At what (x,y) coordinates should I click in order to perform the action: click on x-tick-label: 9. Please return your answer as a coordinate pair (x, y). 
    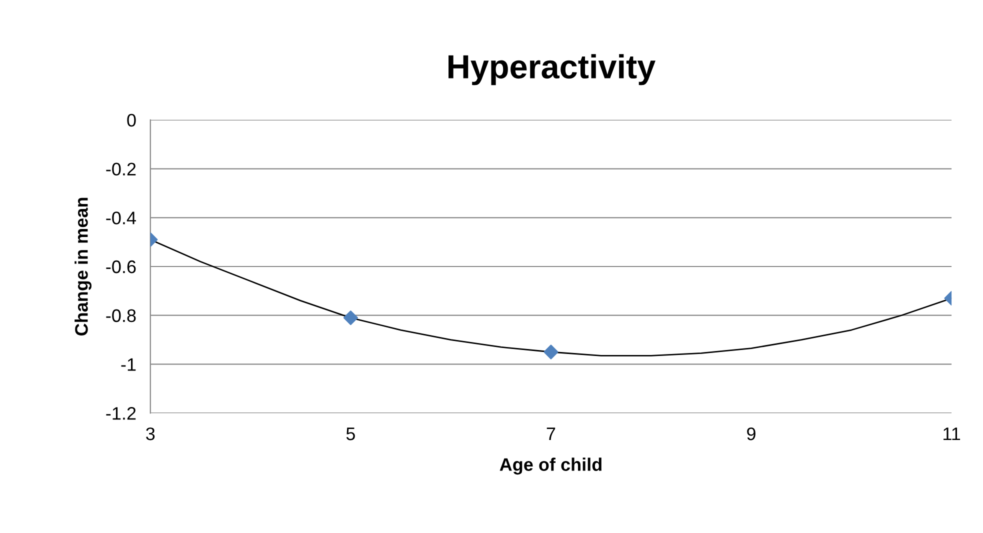
    Looking at the image, I should click on (751, 433).